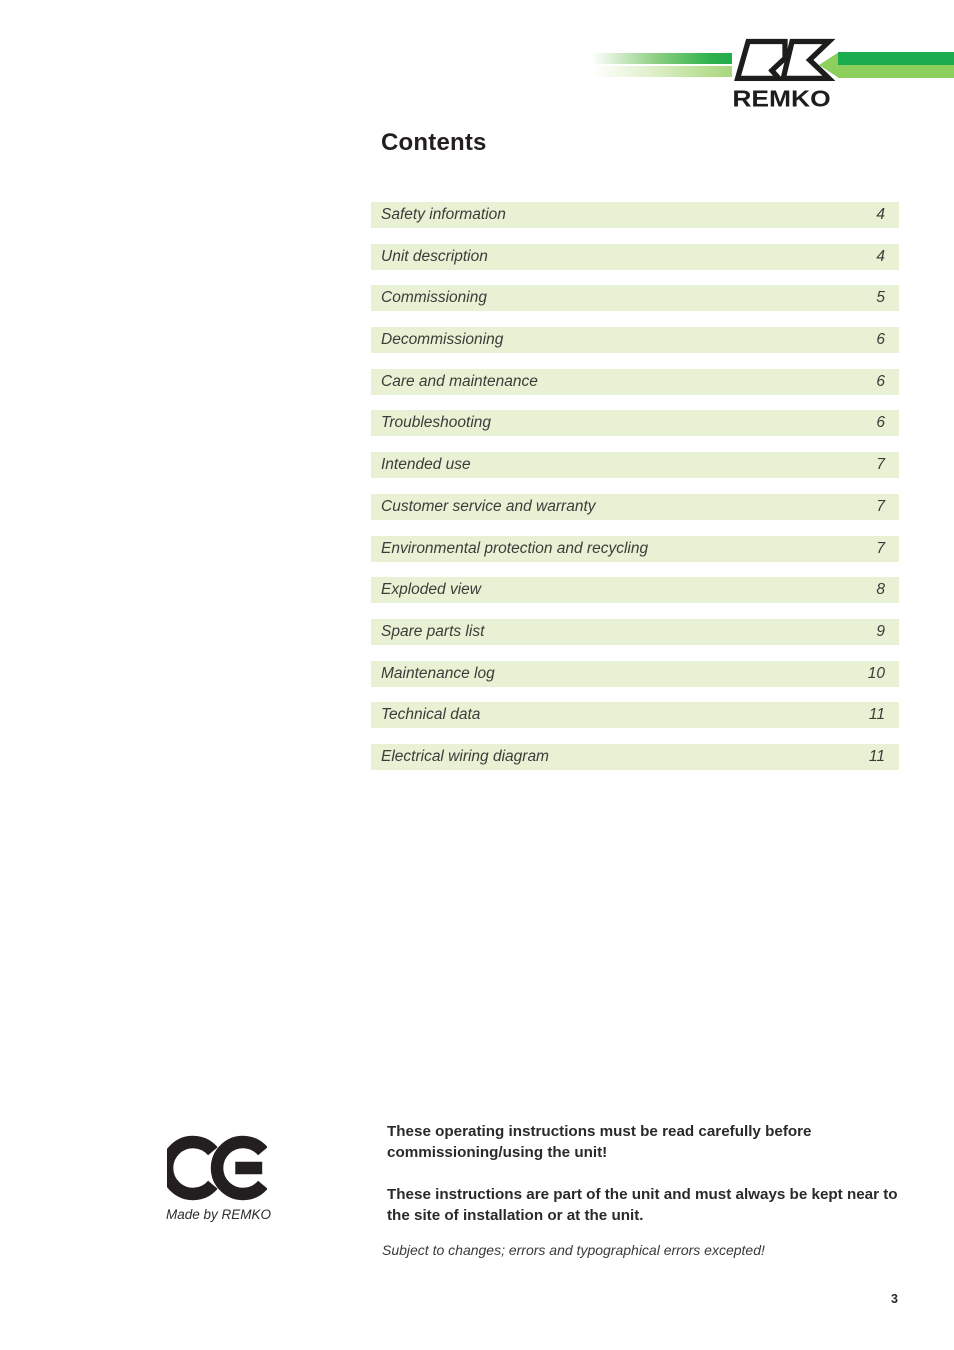 The width and height of the screenshot is (954, 1350). What do you see at coordinates (635, 423) in the screenshot?
I see `toc-row: Troubleshooting 6` at bounding box center [635, 423].